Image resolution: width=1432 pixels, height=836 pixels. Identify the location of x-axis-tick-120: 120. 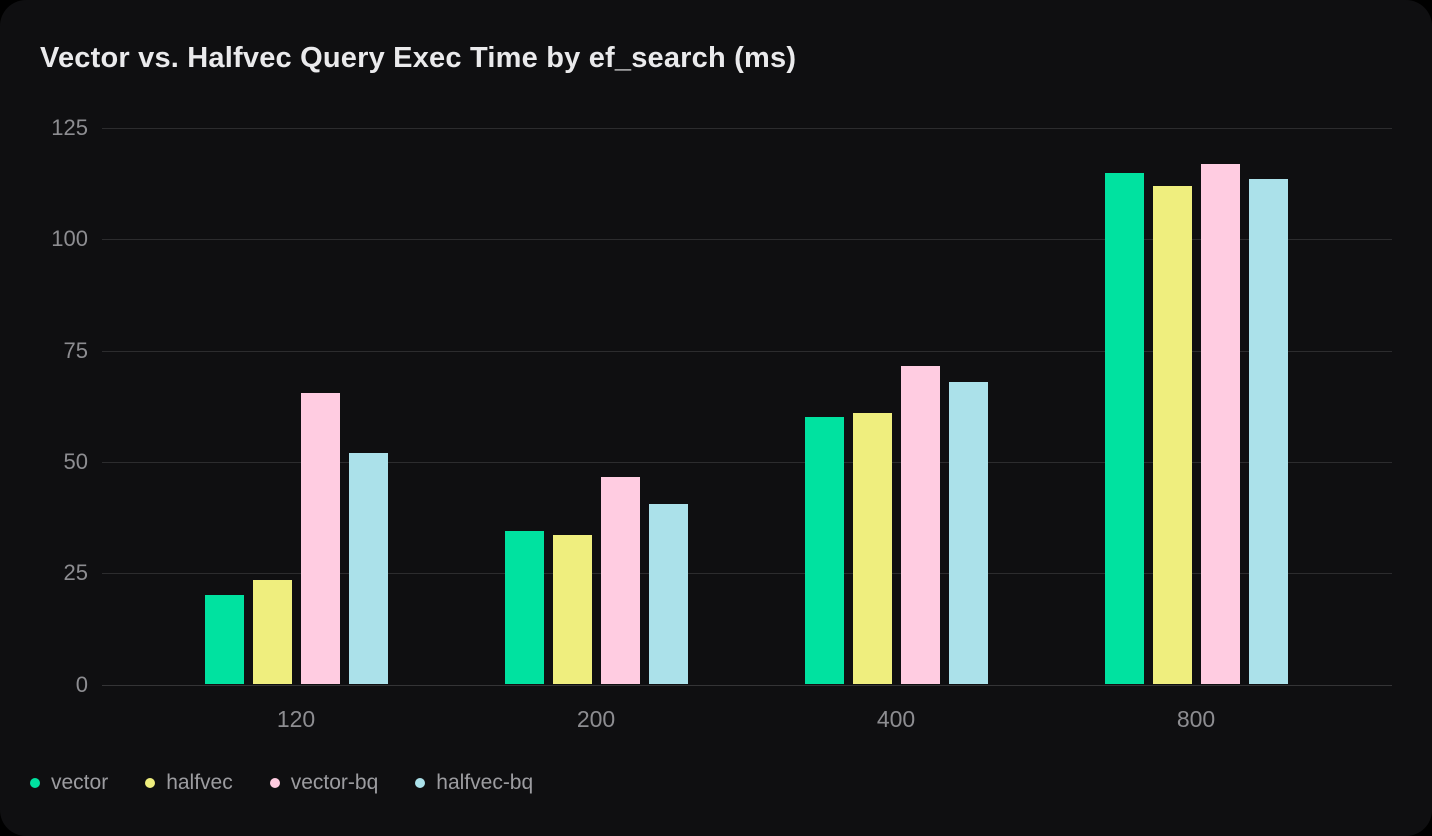
(296, 719).